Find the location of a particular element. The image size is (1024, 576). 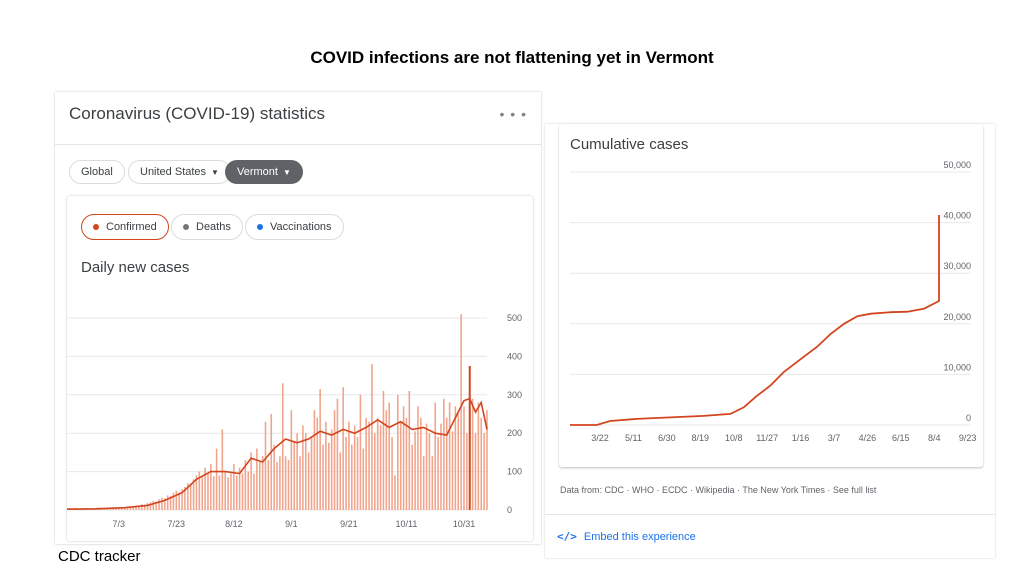

y-tick-label: 10,000 is located at coordinates (957, 367).